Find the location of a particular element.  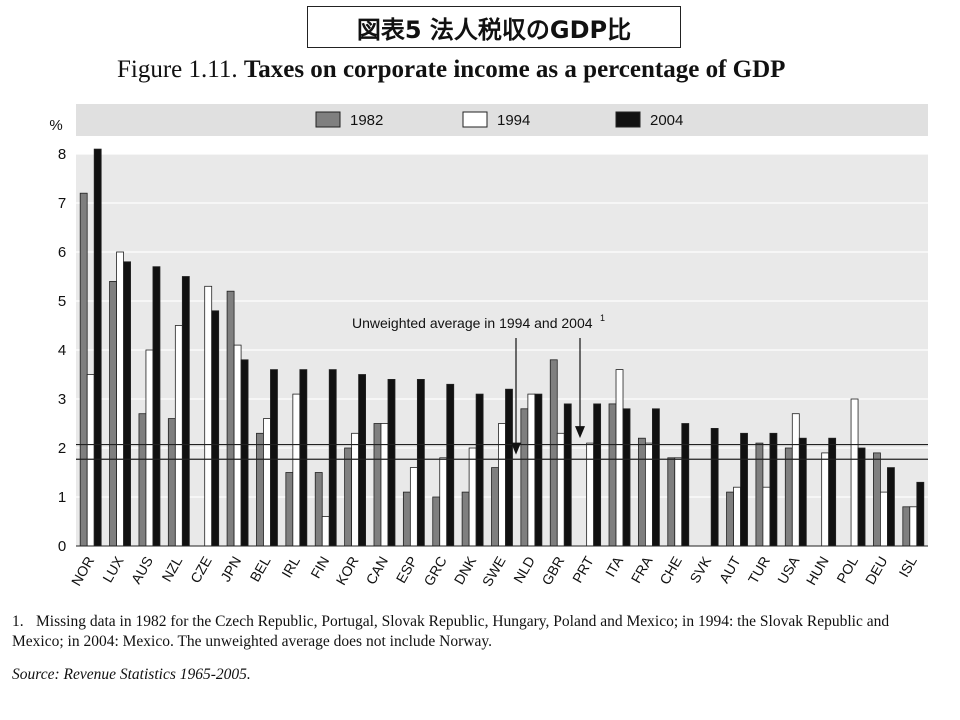

bar-CAN-2004 is located at coordinates (391, 462).